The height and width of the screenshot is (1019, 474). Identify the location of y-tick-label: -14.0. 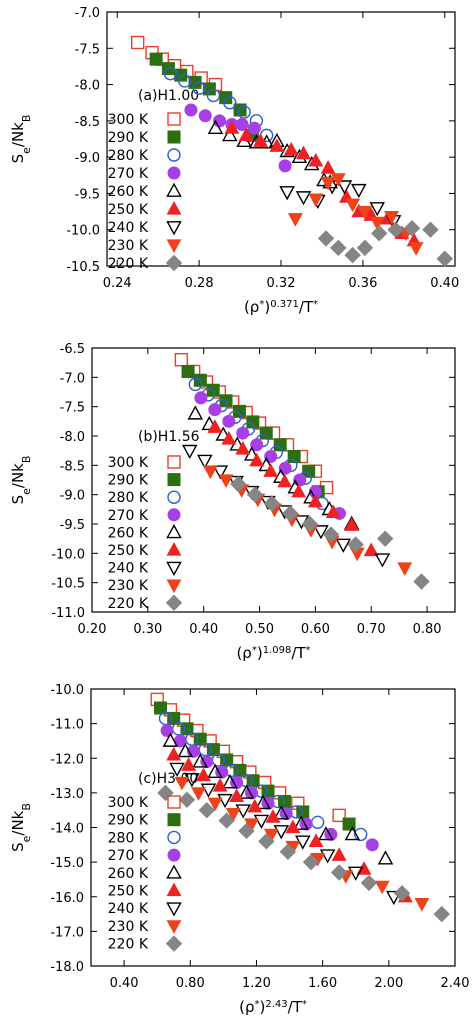
(67, 829).